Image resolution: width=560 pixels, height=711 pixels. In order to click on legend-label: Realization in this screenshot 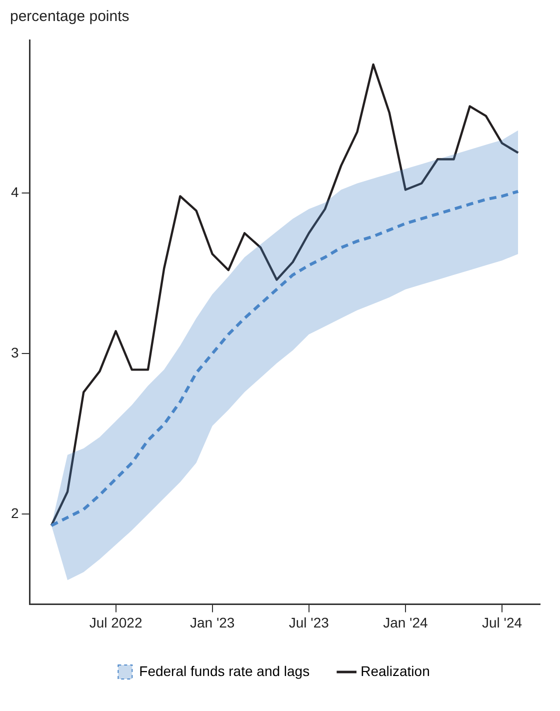, I will do `click(395, 670)`.